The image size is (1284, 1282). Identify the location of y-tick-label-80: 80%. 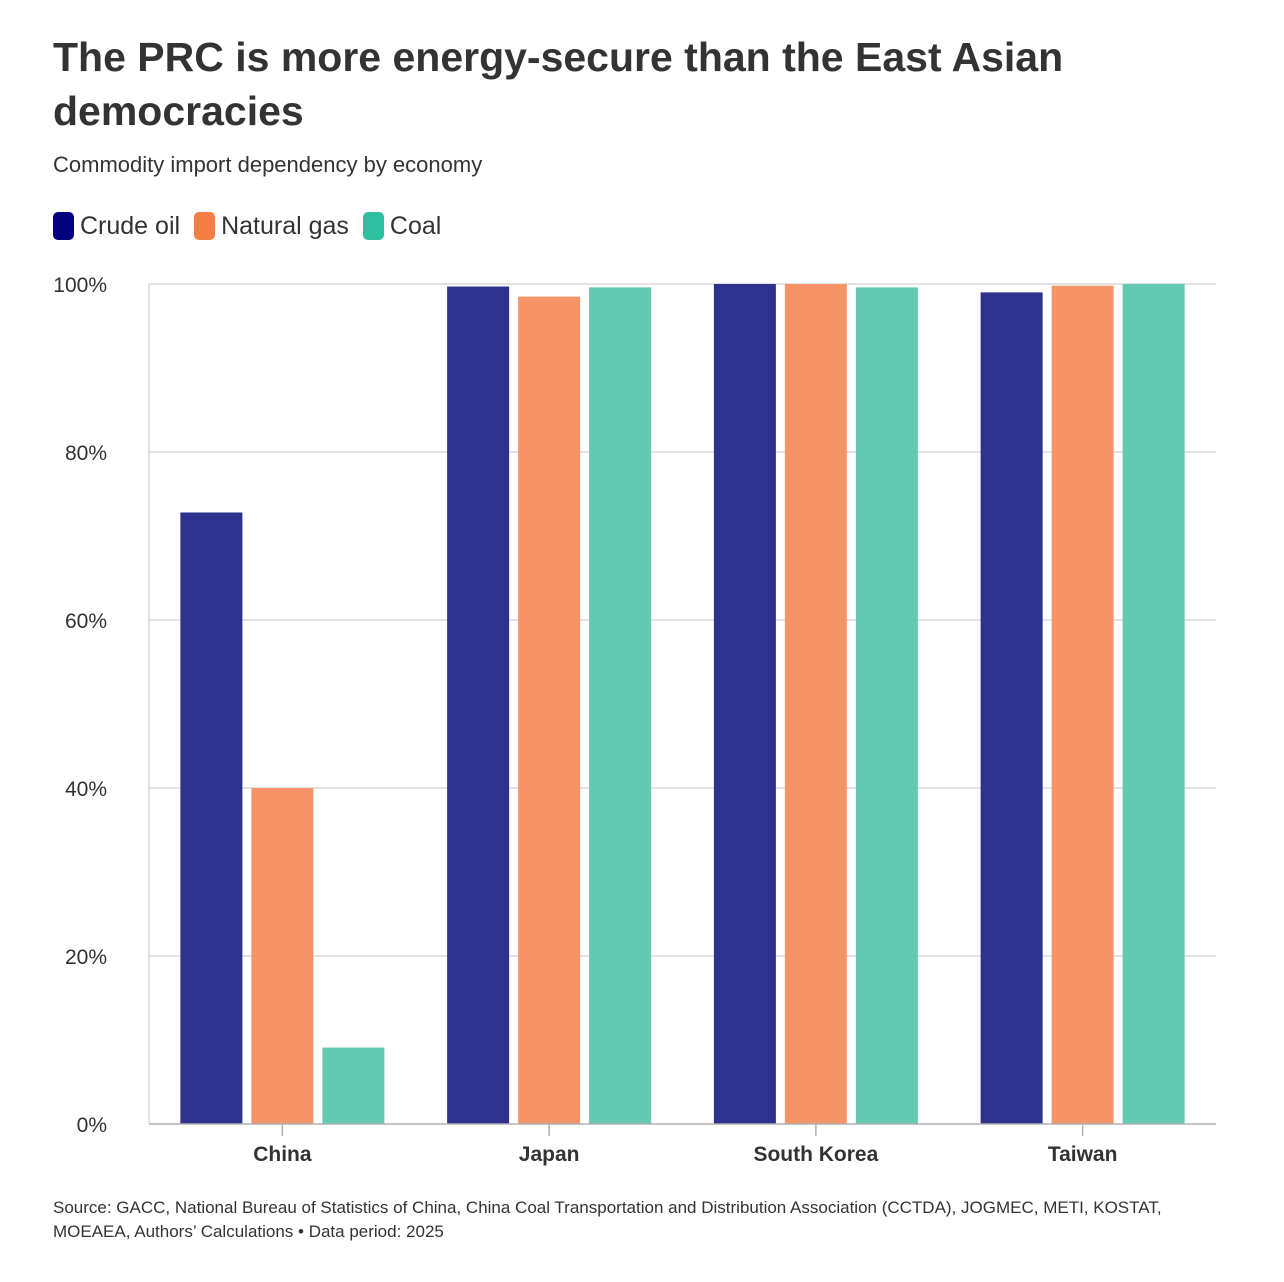
(86, 453).